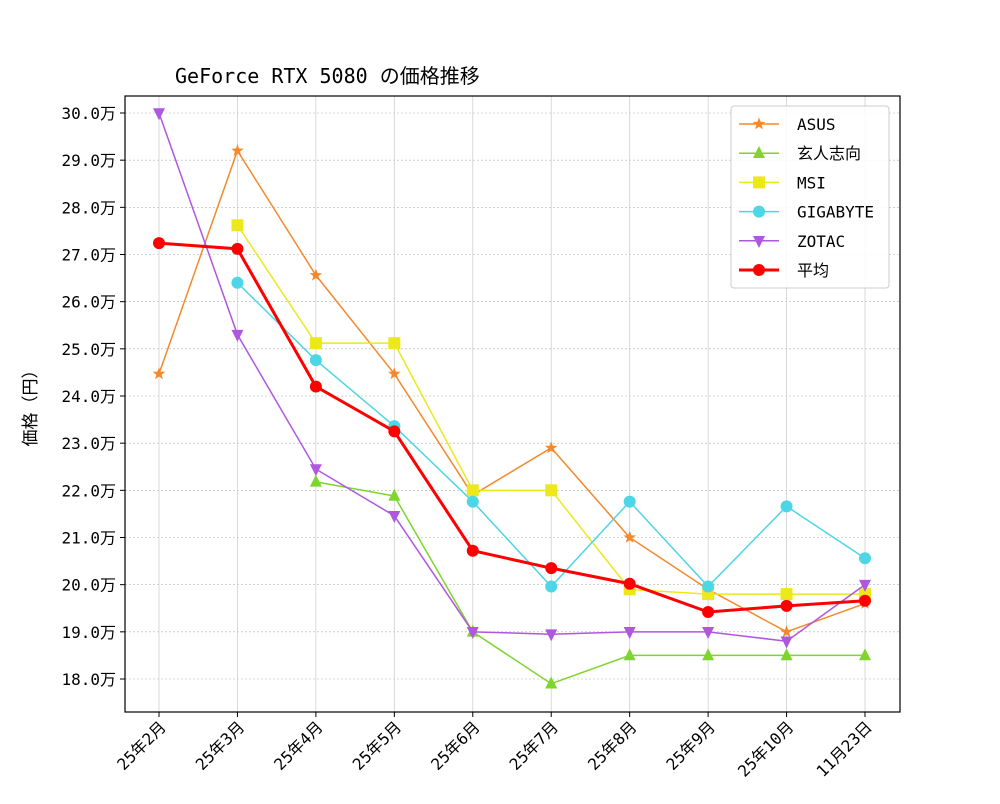  Describe the element at coordinates (829, 153) in the screenshot. I see `legend-label: 玄人志向` at that location.